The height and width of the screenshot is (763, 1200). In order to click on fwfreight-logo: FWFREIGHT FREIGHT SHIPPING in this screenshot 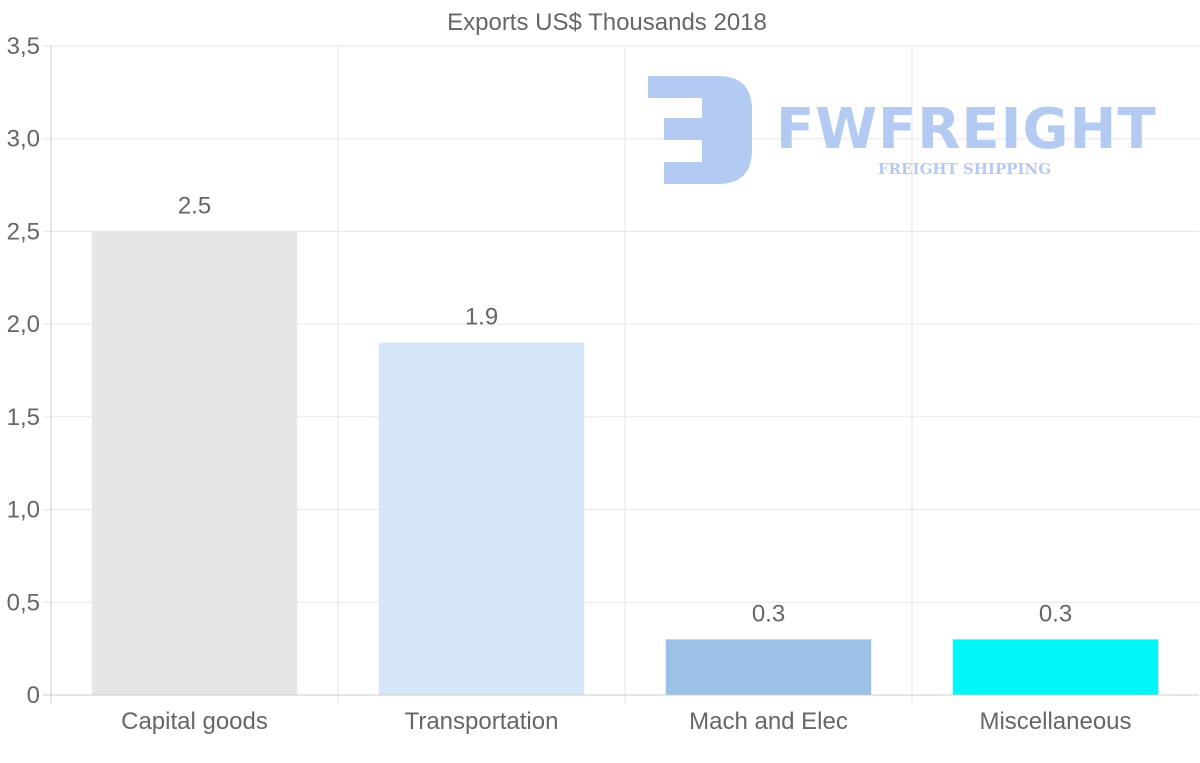, I will do `click(902, 130)`.